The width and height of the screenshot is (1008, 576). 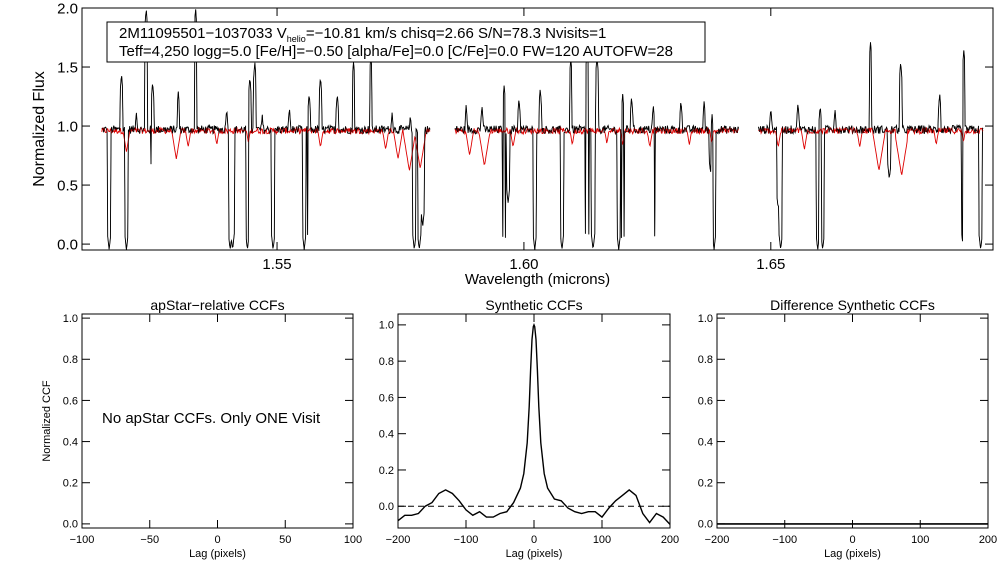 I want to click on spectrum-ytick-label: 2.0, so click(x=67, y=8).